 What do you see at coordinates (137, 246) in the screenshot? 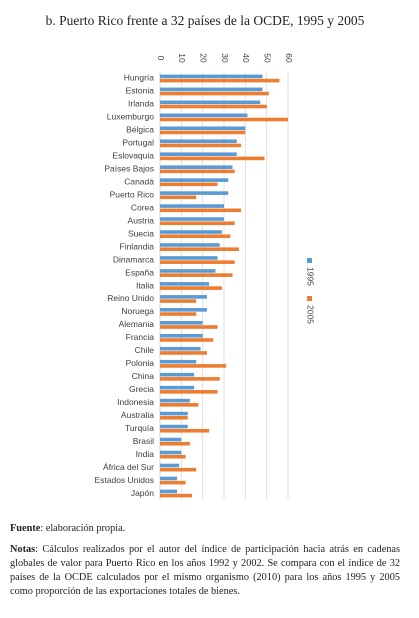
I see `y-tick-label: Finlandia` at bounding box center [137, 246].